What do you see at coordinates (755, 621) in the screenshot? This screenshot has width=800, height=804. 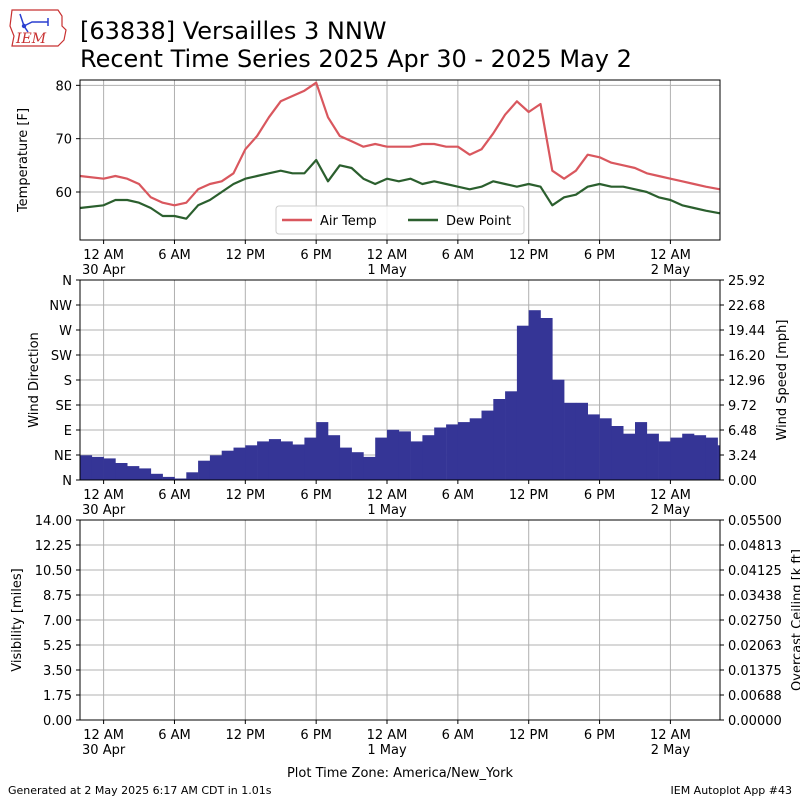 I see `ceiling-ytick-label: 0.02750` at bounding box center [755, 621].